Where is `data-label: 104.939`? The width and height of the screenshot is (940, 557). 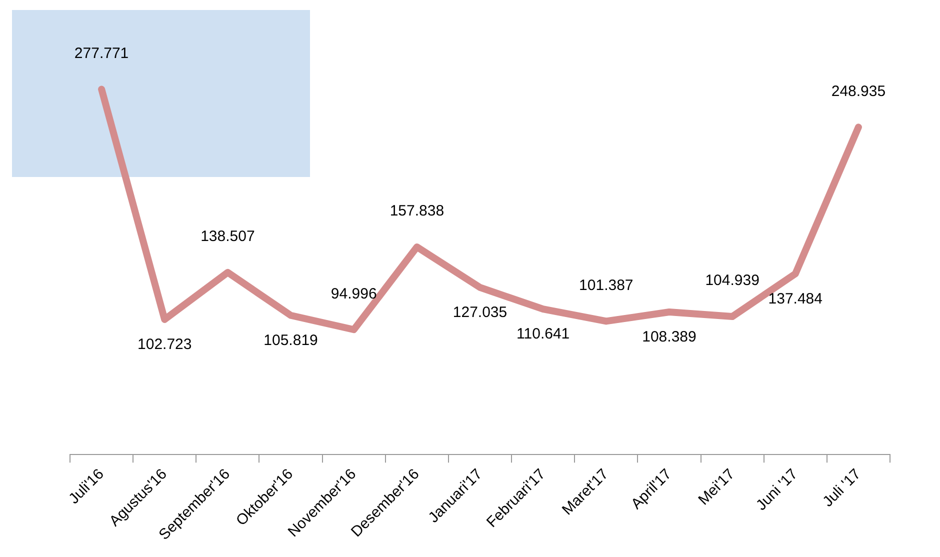 data-label: 104.939 is located at coordinates (732, 281).